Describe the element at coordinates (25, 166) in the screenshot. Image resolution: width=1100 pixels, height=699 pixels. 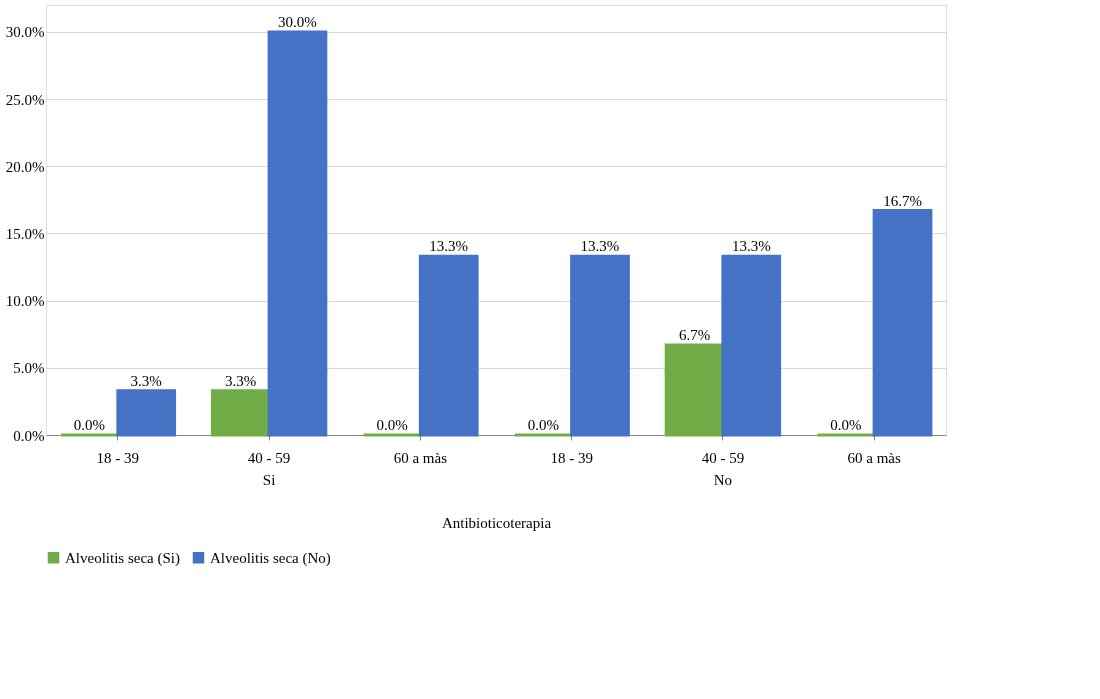
I see `y-tick-label: 20.0%` at that location.